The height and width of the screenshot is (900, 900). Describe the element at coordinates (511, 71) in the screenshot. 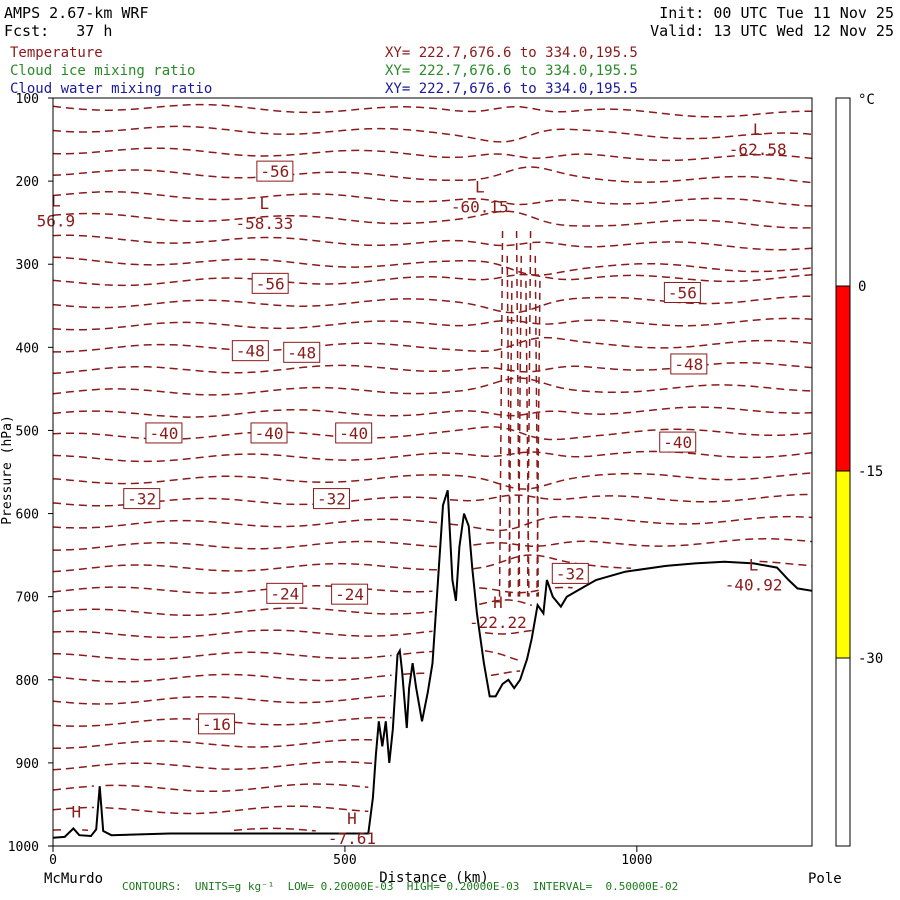

I see `legend-ice-xy: XY= 222.7,676.6 to 334.0,195.5` at that location.